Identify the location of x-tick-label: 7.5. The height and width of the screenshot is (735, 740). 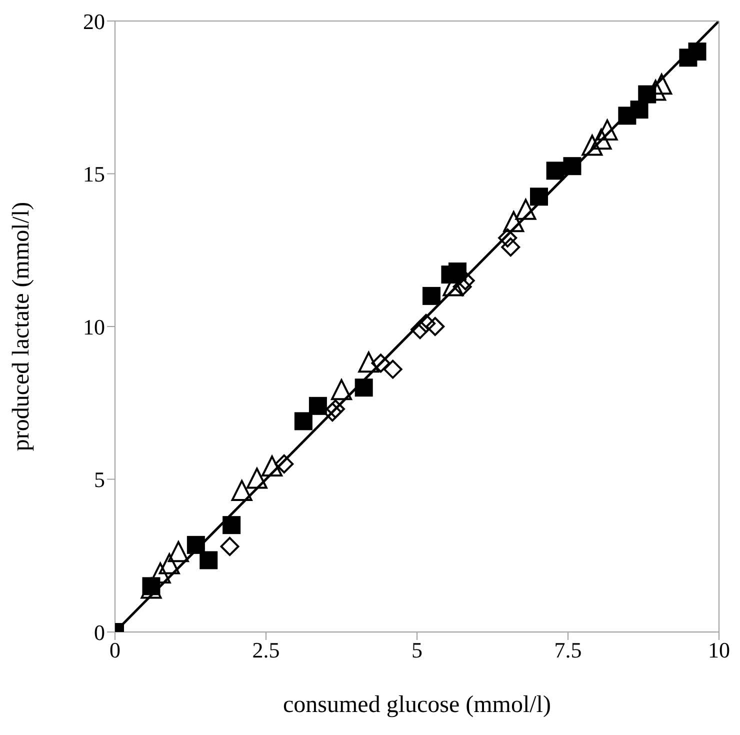
(568, 650).